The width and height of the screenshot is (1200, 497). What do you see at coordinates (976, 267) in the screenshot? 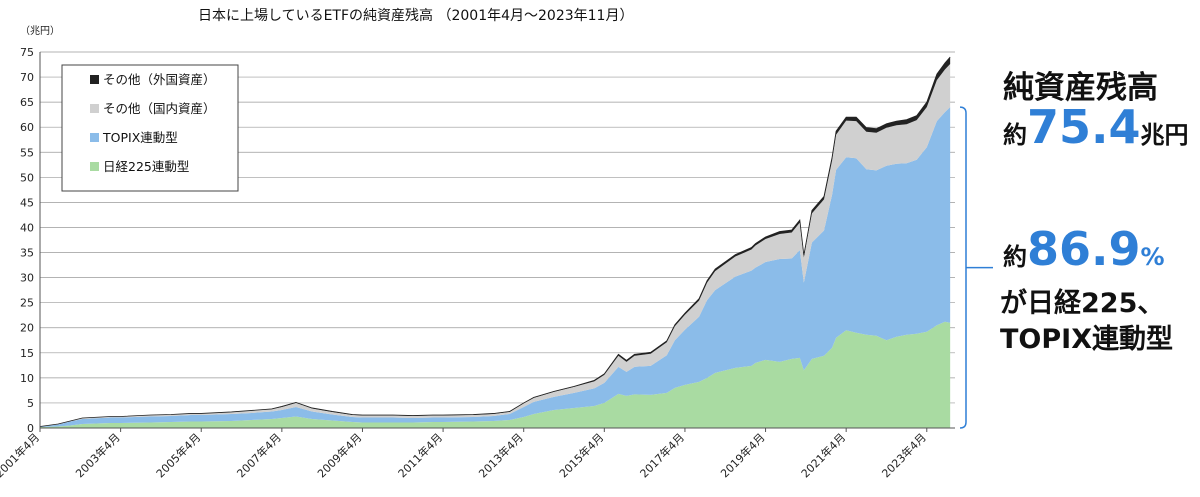
I see `share-bracket` at bounding box center [976, 267].